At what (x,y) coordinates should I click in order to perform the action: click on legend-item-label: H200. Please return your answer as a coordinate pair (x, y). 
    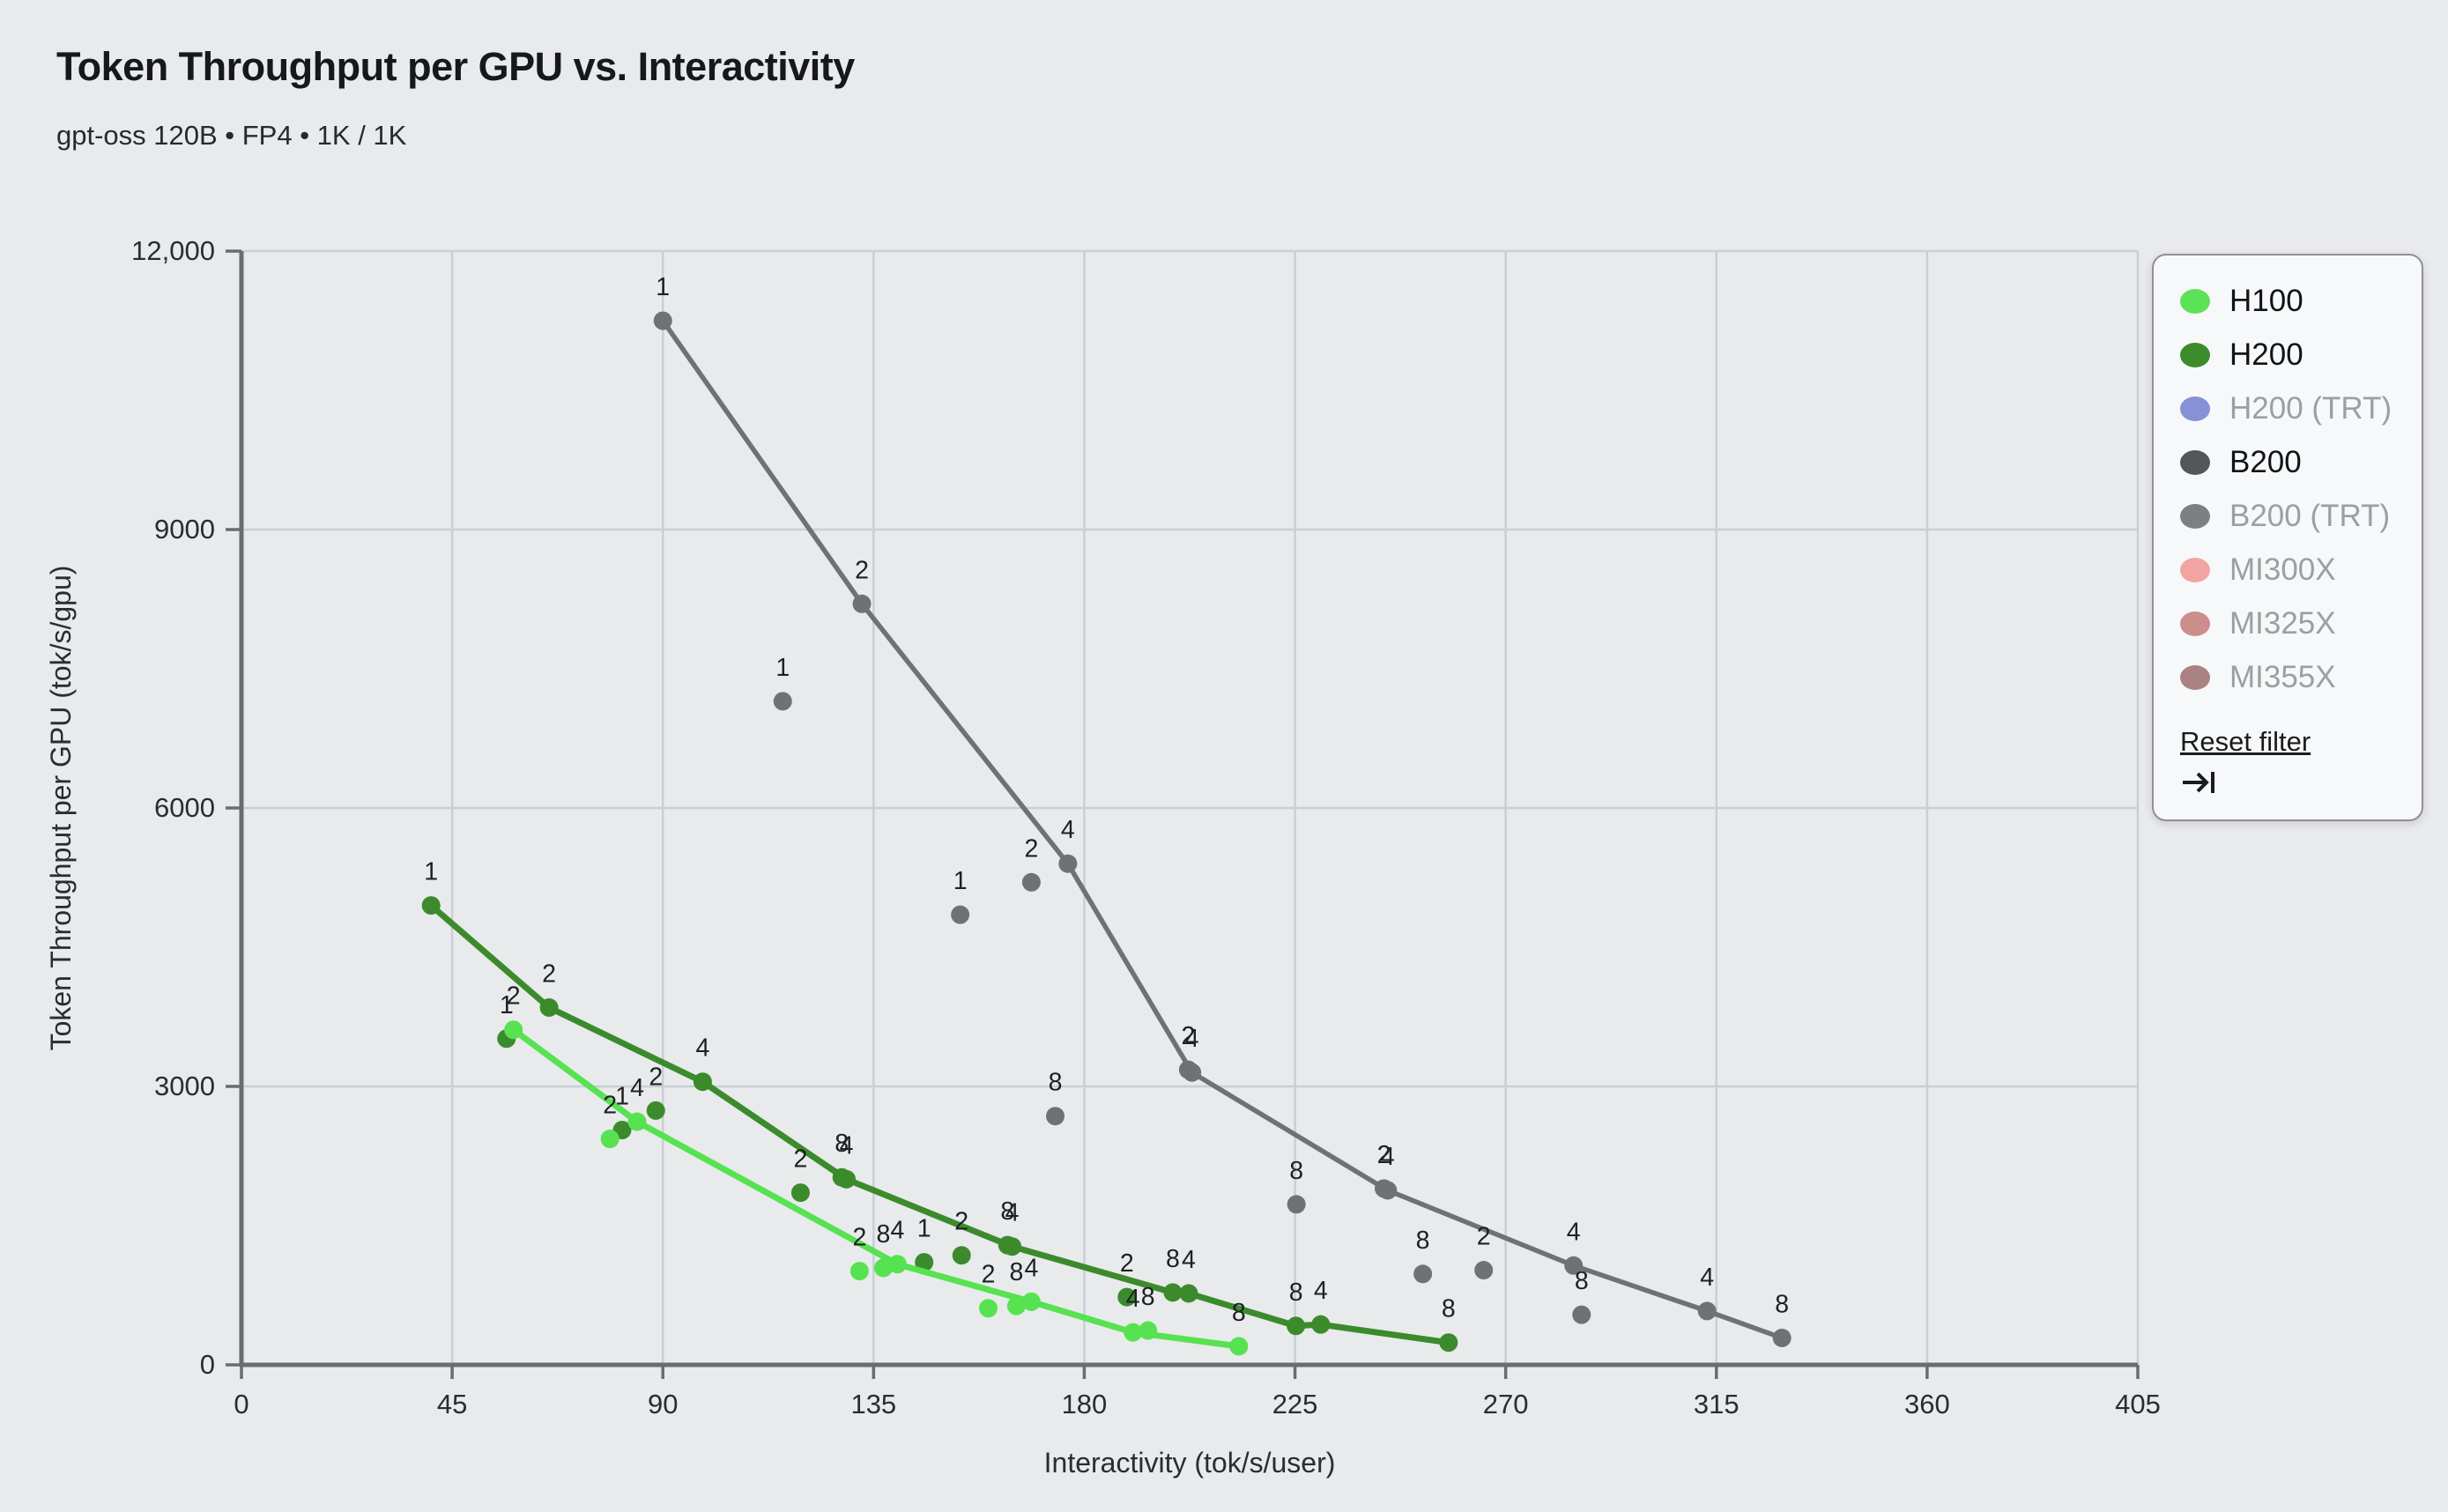
    Looking at the image, I should click on (2266, 354).